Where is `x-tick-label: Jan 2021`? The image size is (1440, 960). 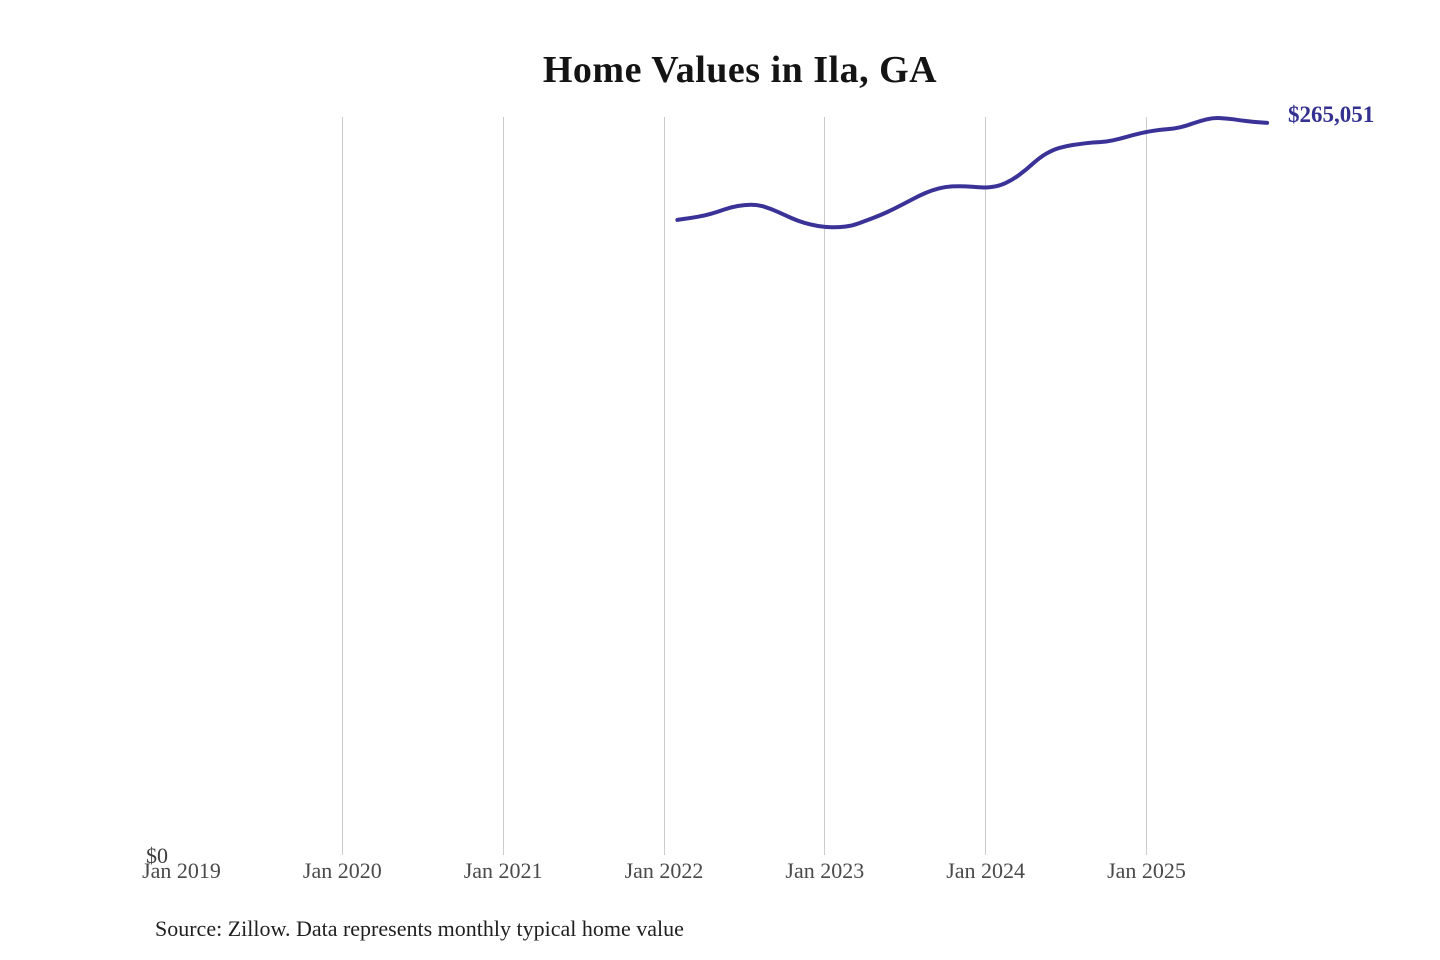 x-tick-label: Jan 2021 is located at coordinates (503, 870).